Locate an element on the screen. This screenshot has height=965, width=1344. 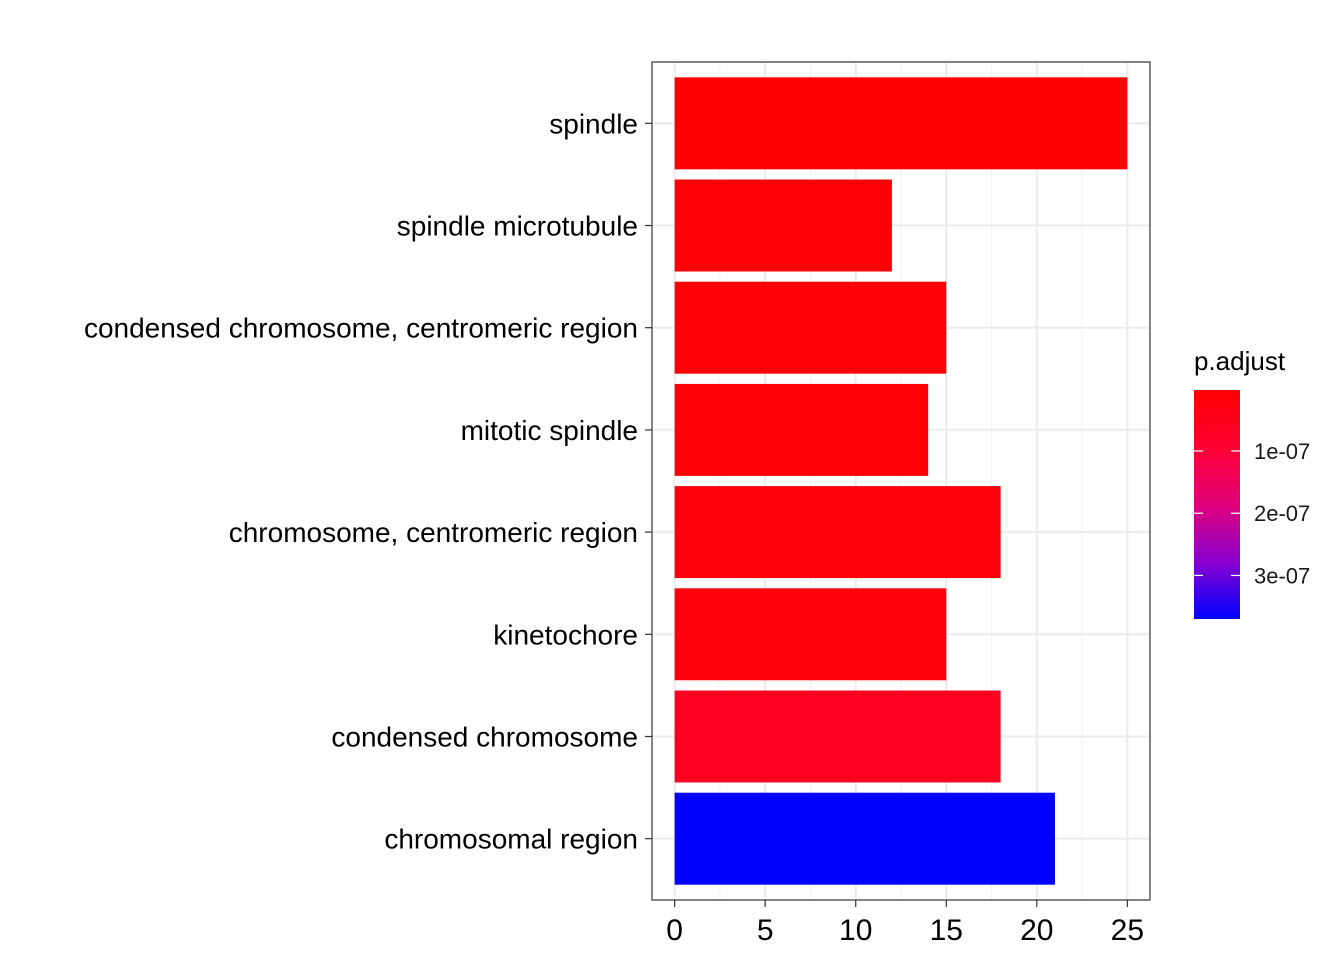
y-tick-label: condensed chromosome, centromeric region is located at coordinates (361, 328).